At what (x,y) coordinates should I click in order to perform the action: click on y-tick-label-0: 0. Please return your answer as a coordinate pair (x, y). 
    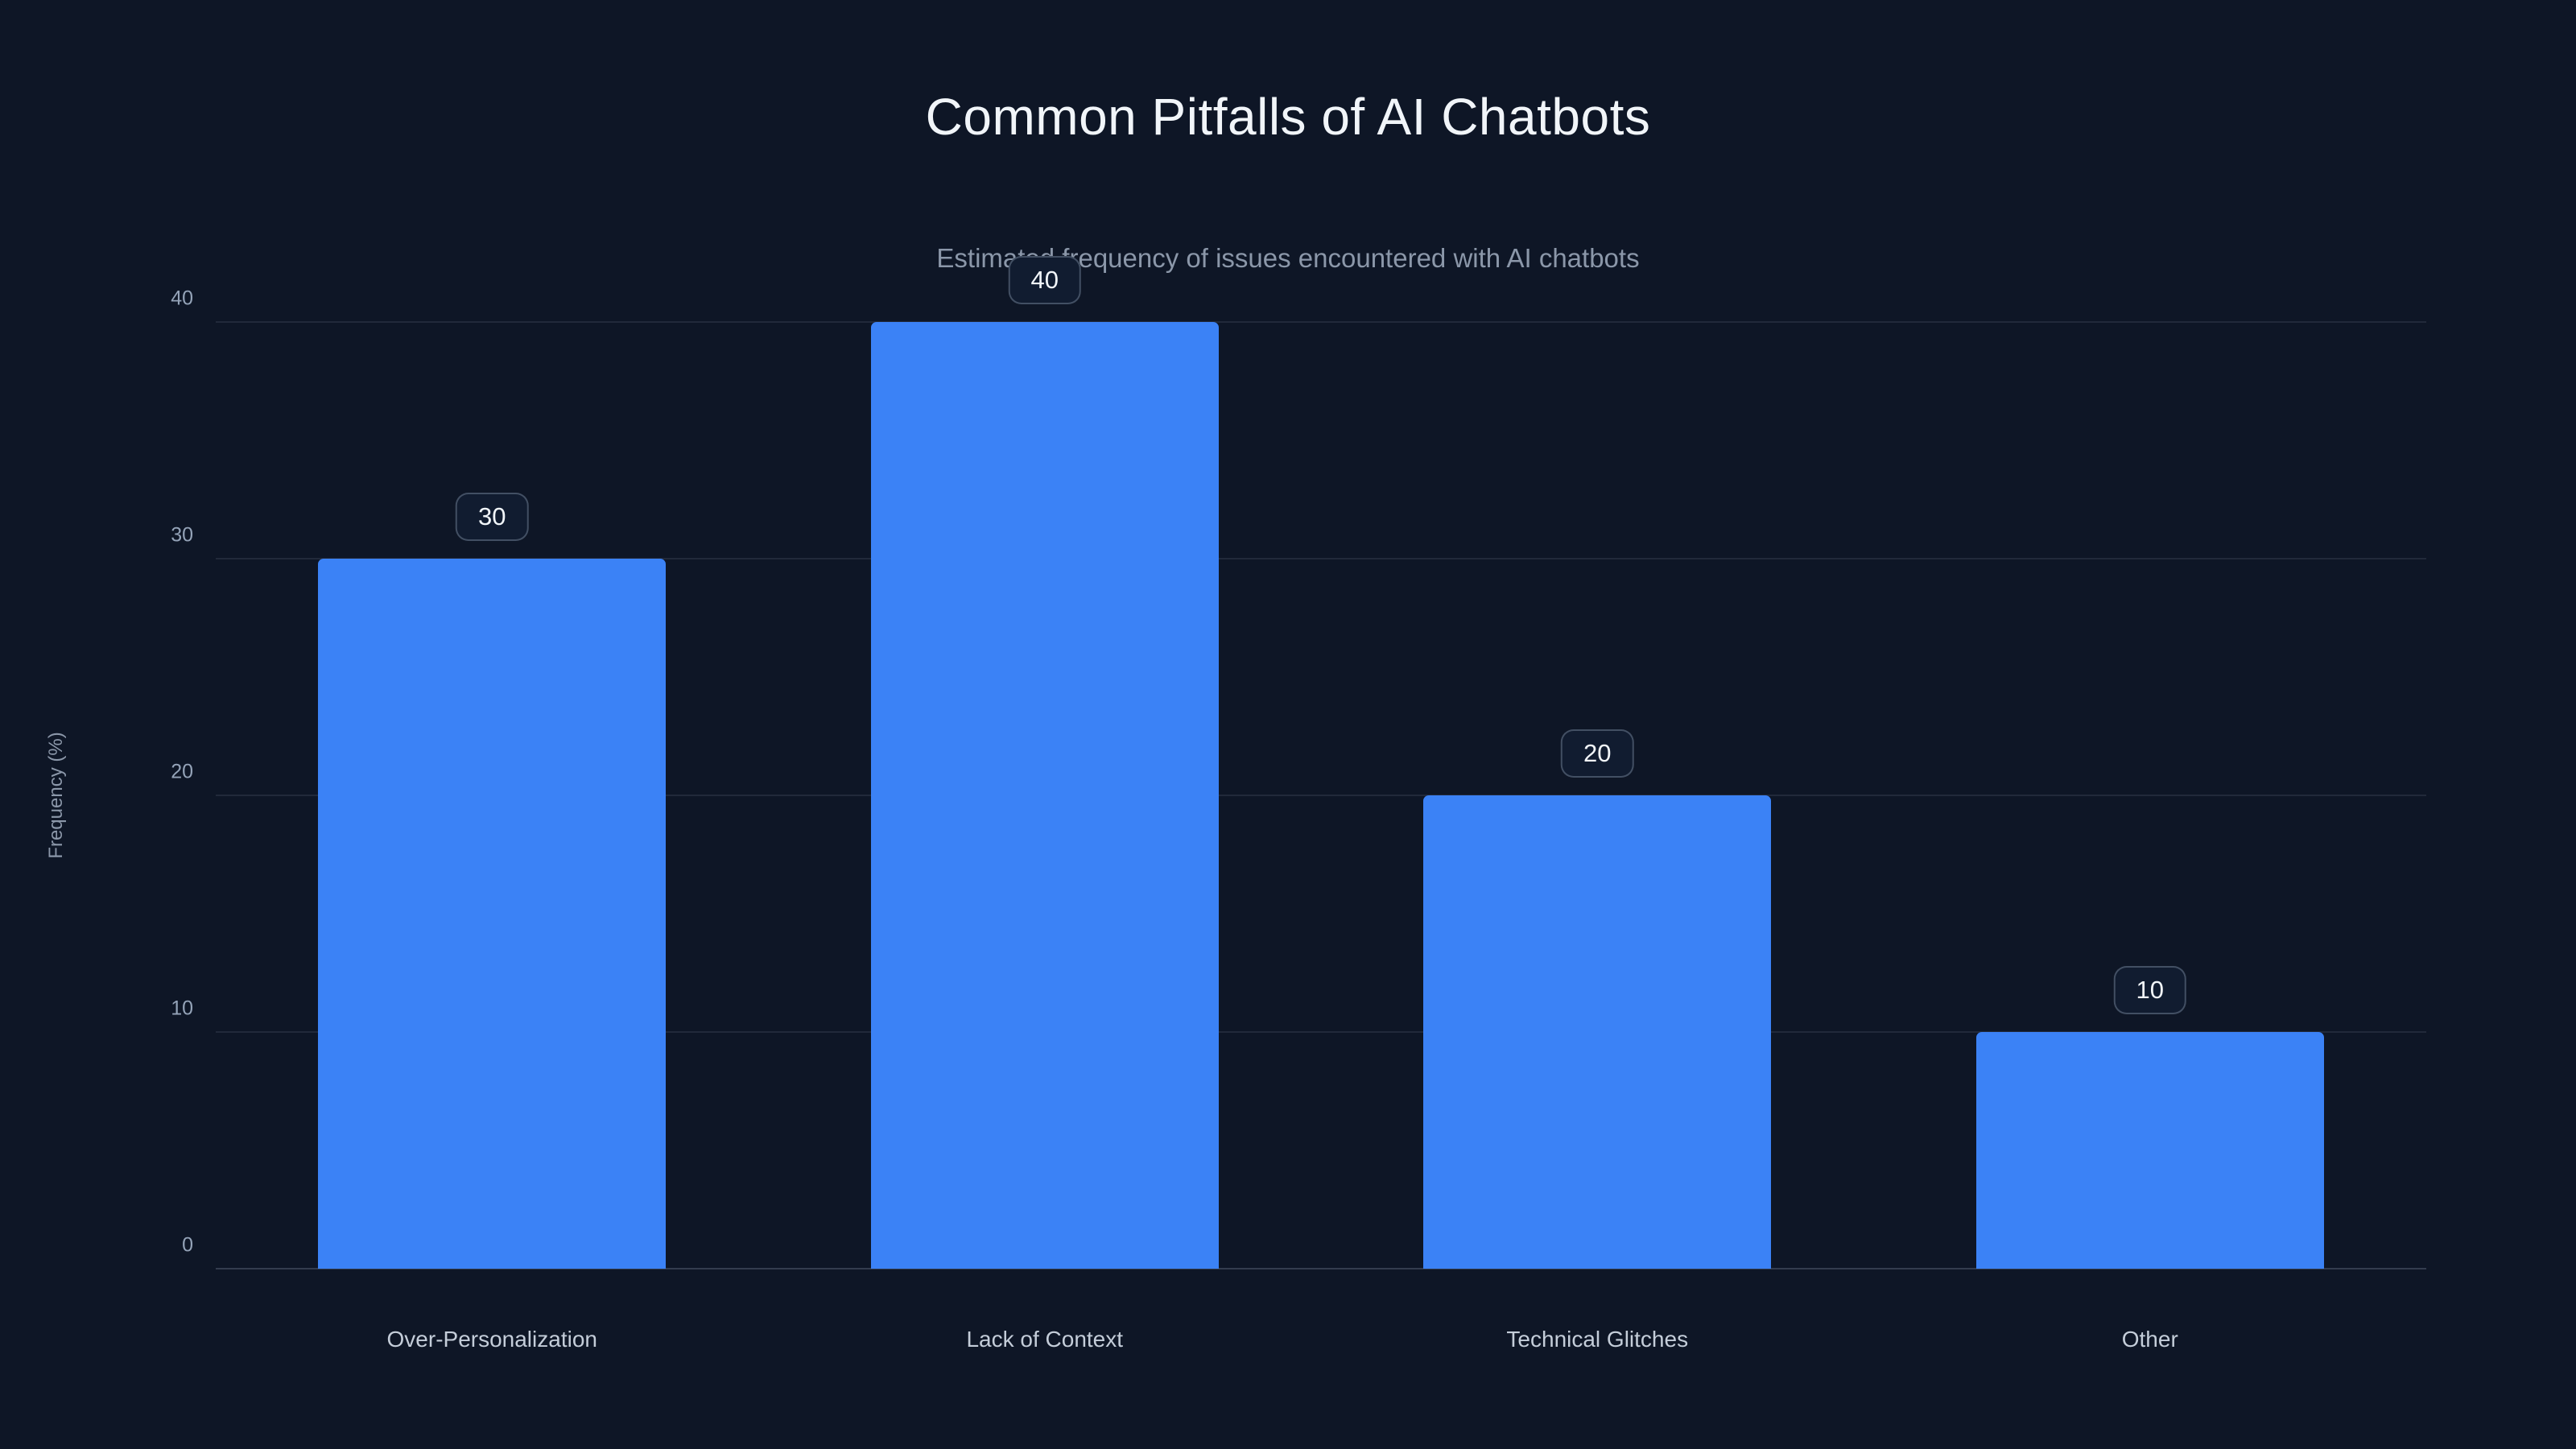
    Looking at the image, I should click on (187, 1245).